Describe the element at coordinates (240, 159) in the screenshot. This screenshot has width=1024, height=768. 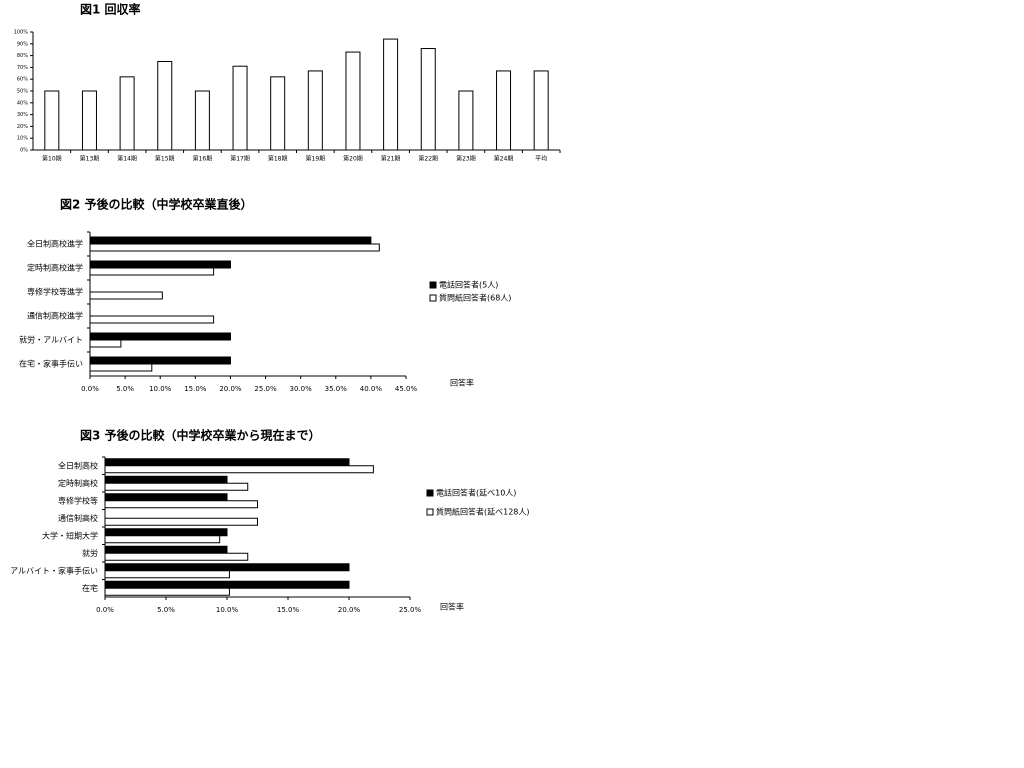
I see `x-tick-label: 第17期` at that location.